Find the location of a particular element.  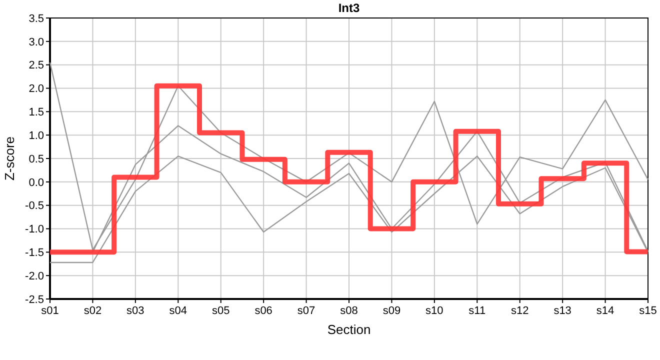

y-axis-title: Z-score is located at coordinates (9, 158).